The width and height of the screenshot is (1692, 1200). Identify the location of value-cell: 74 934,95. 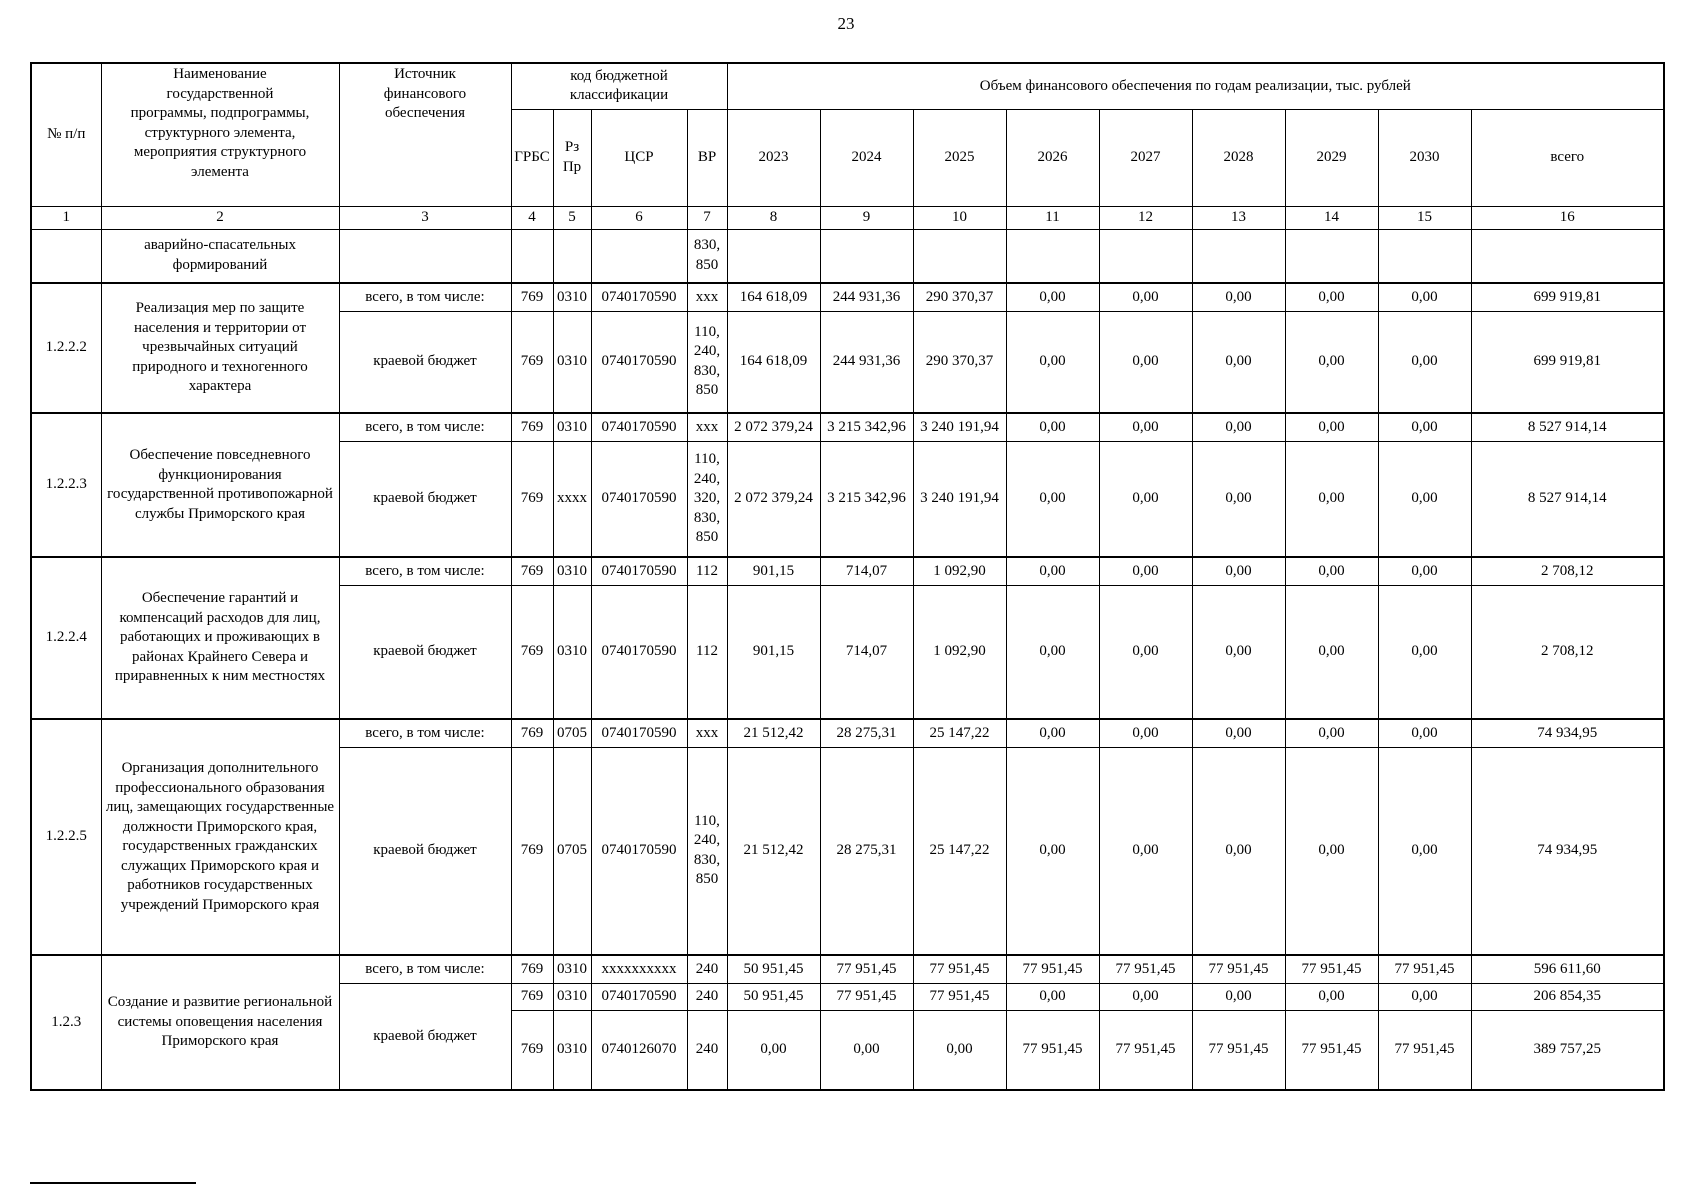
(1567, 733).